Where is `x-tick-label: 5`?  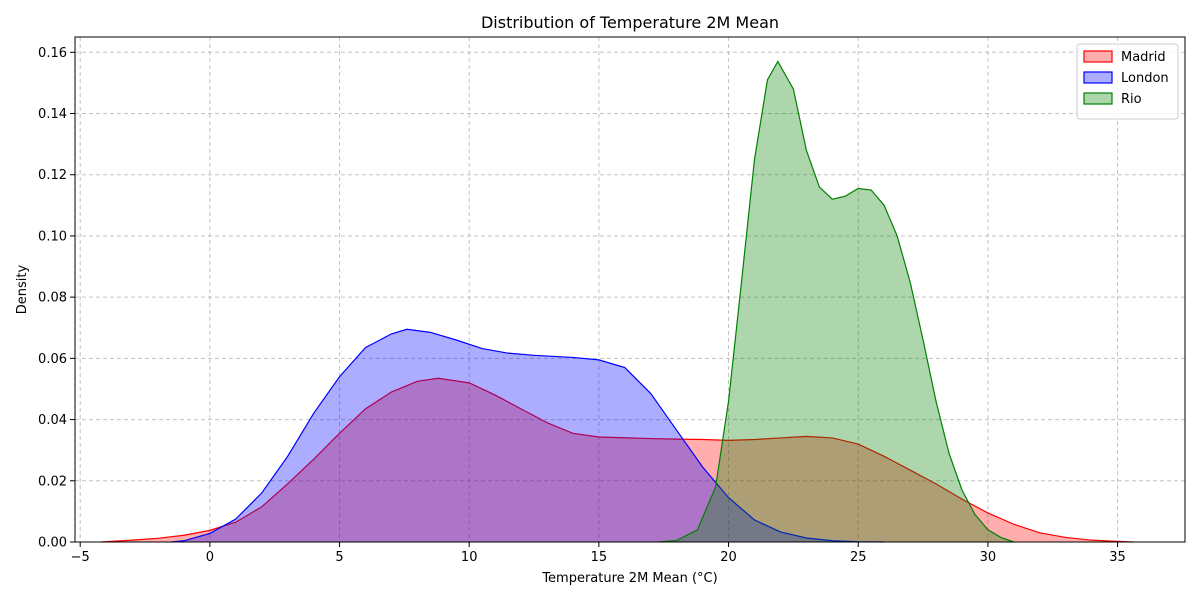
x-tick-label: 5 is located at coordinates (339, 557).